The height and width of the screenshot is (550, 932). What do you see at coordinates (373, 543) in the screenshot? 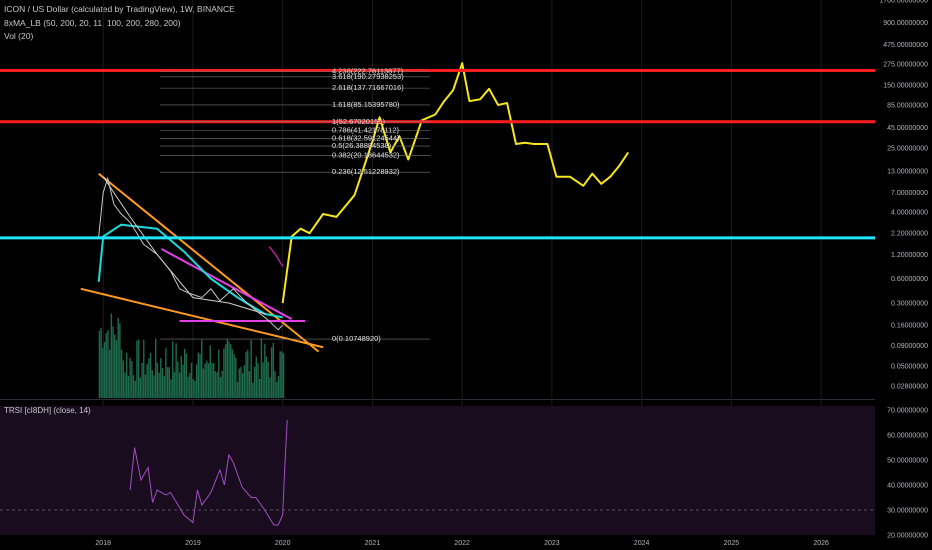
I see `time-tick-label: 2021` at bounding box center [373, 543].